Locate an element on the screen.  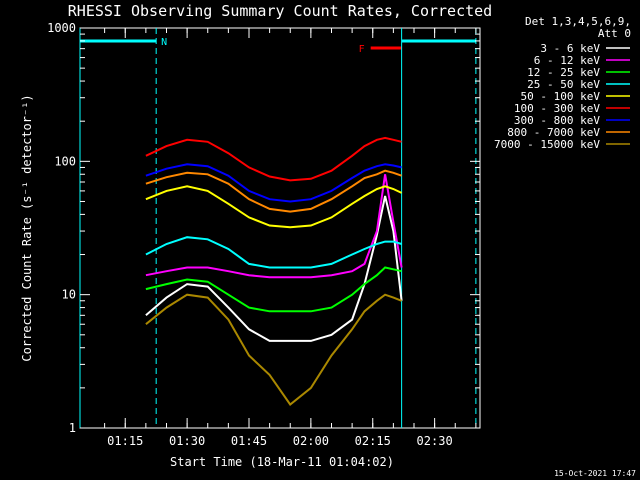
x-tick-label: 02:30 is located at coordinates (435, 441).